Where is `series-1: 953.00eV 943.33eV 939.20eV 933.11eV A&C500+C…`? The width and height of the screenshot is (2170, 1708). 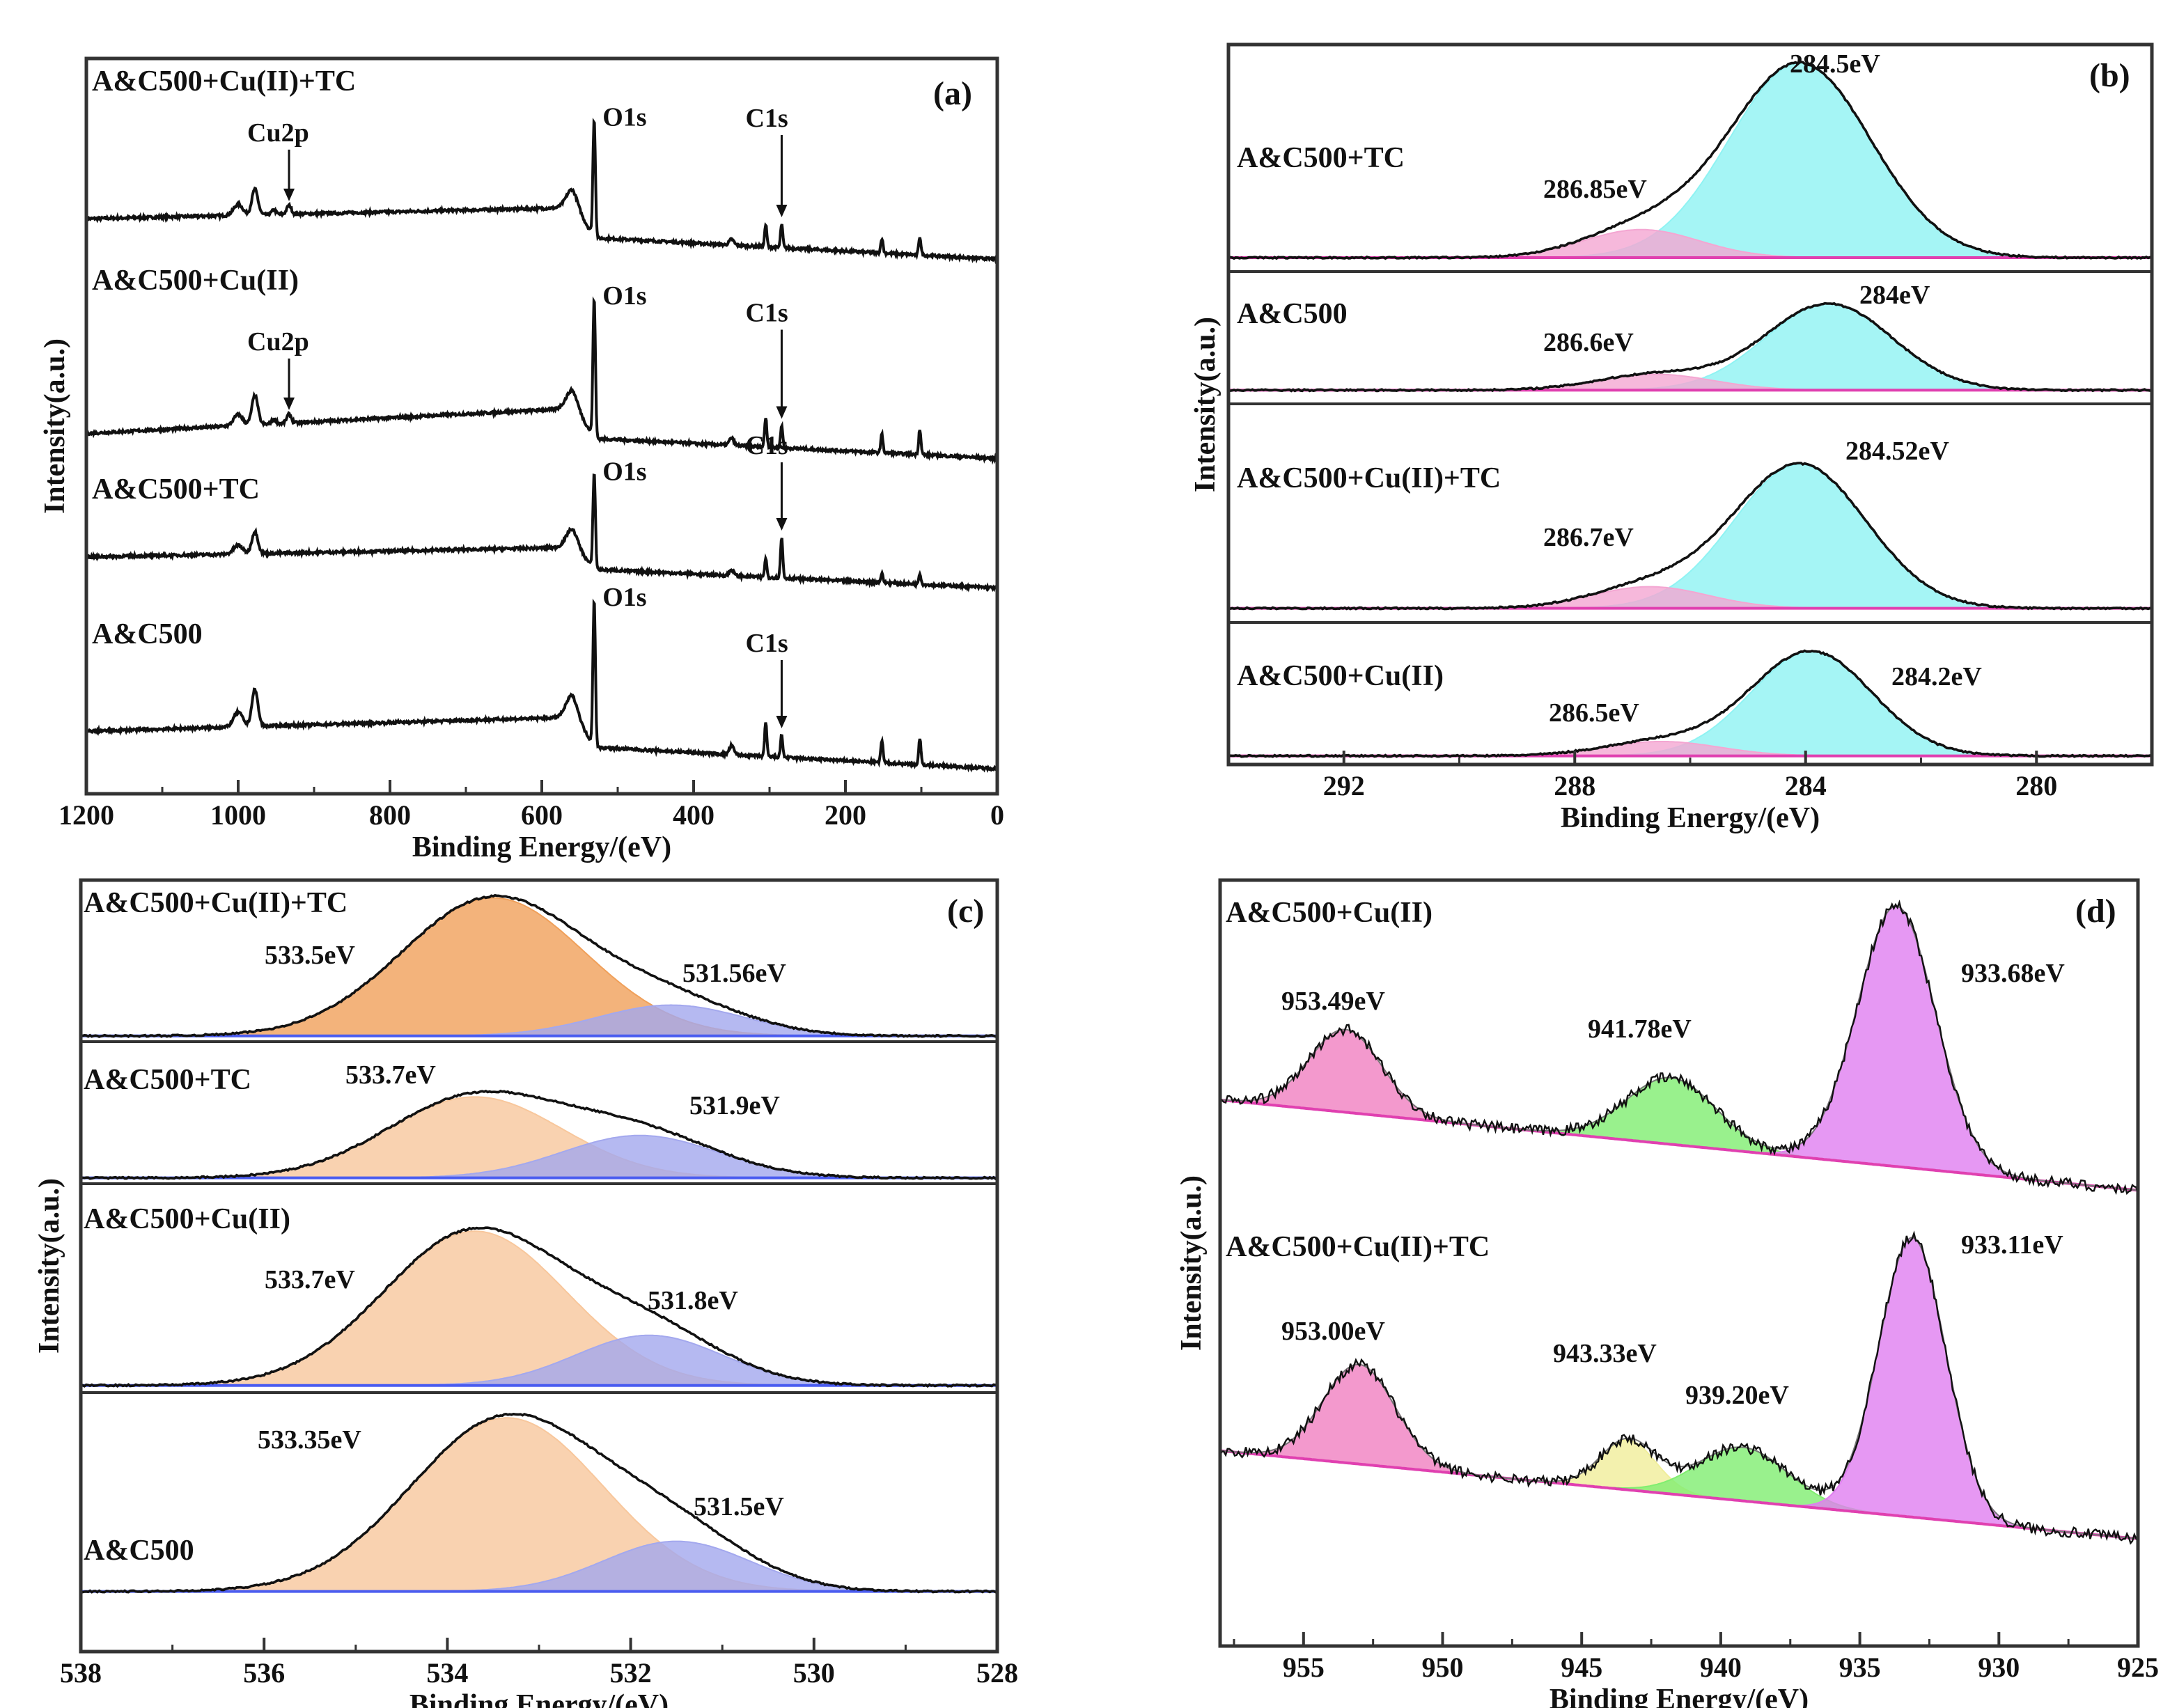
series-1: 953.00eV 943.33eV 939.20eV 933.11eV A&C500+C… is located at coordinates (1679, 1387).